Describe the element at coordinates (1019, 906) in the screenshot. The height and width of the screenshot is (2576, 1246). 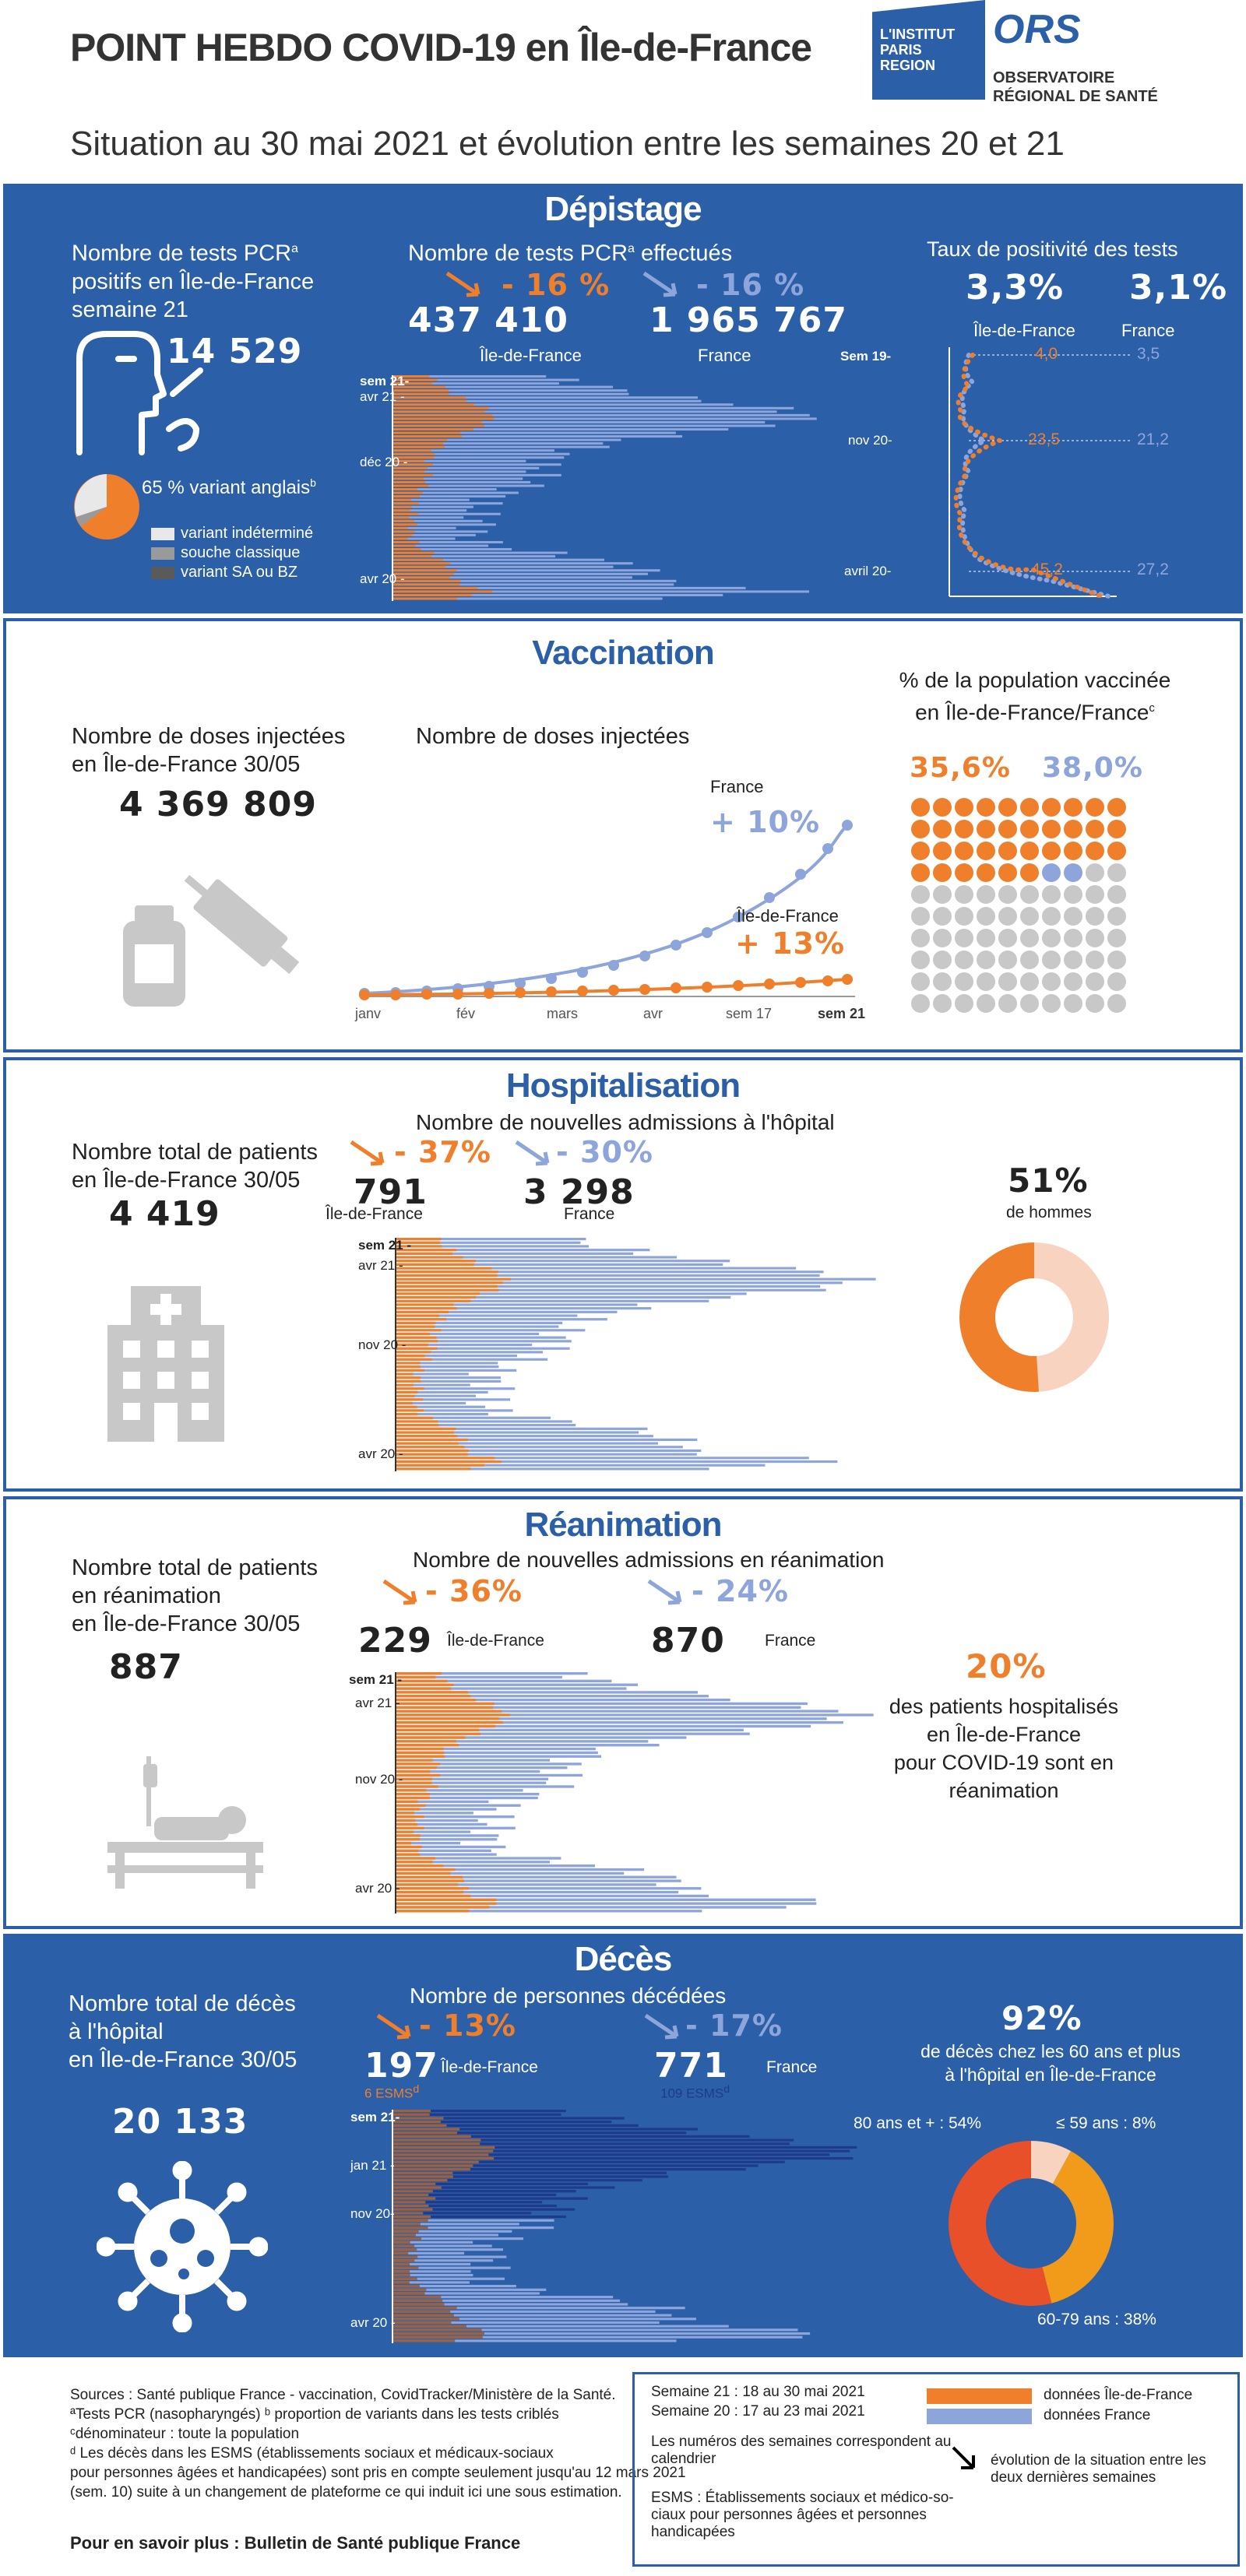
I see `vaccination-dot-grid` at that location.